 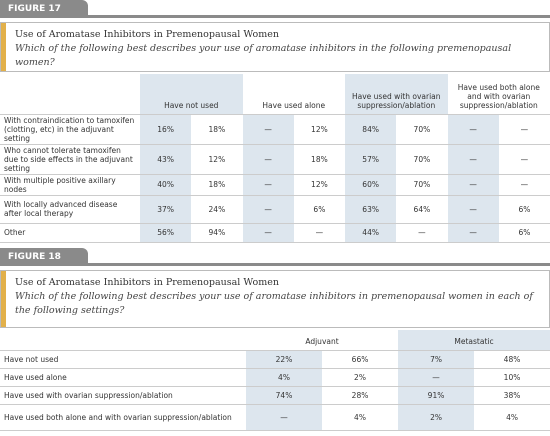 I want to click on figure-label: FIGURE 18, so click(x=44, y=257).